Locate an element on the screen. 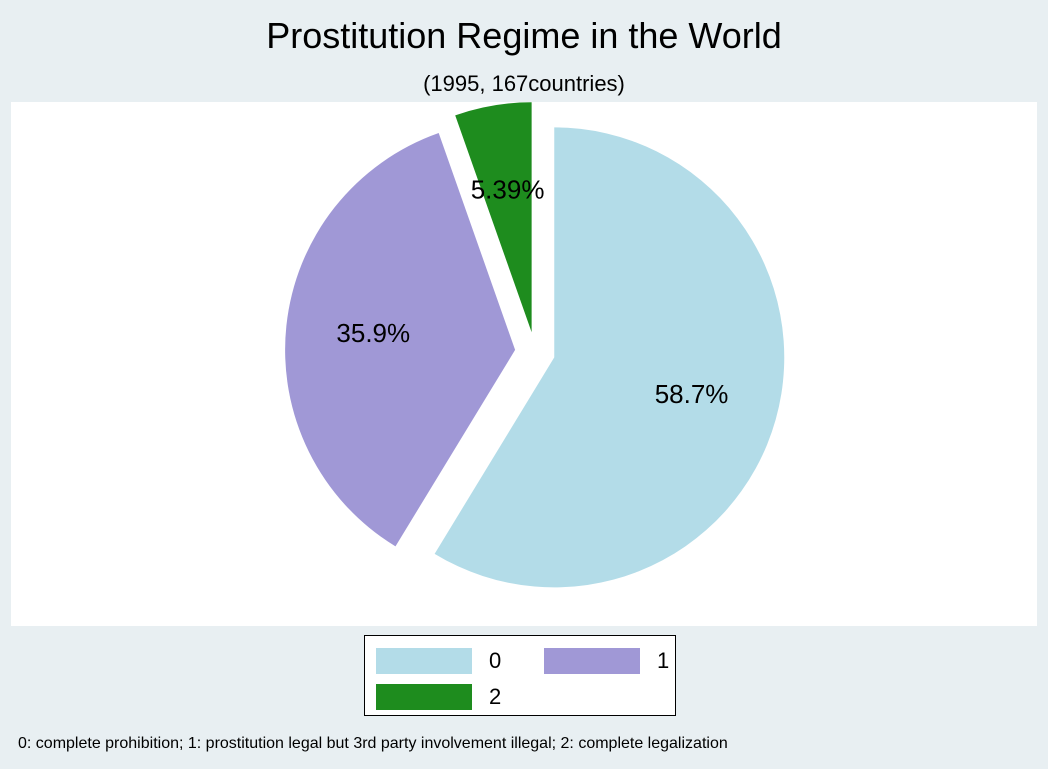 This screenshot has width=1048, height=769. legend: 0 1 2 is located at coordinates (520, 675).